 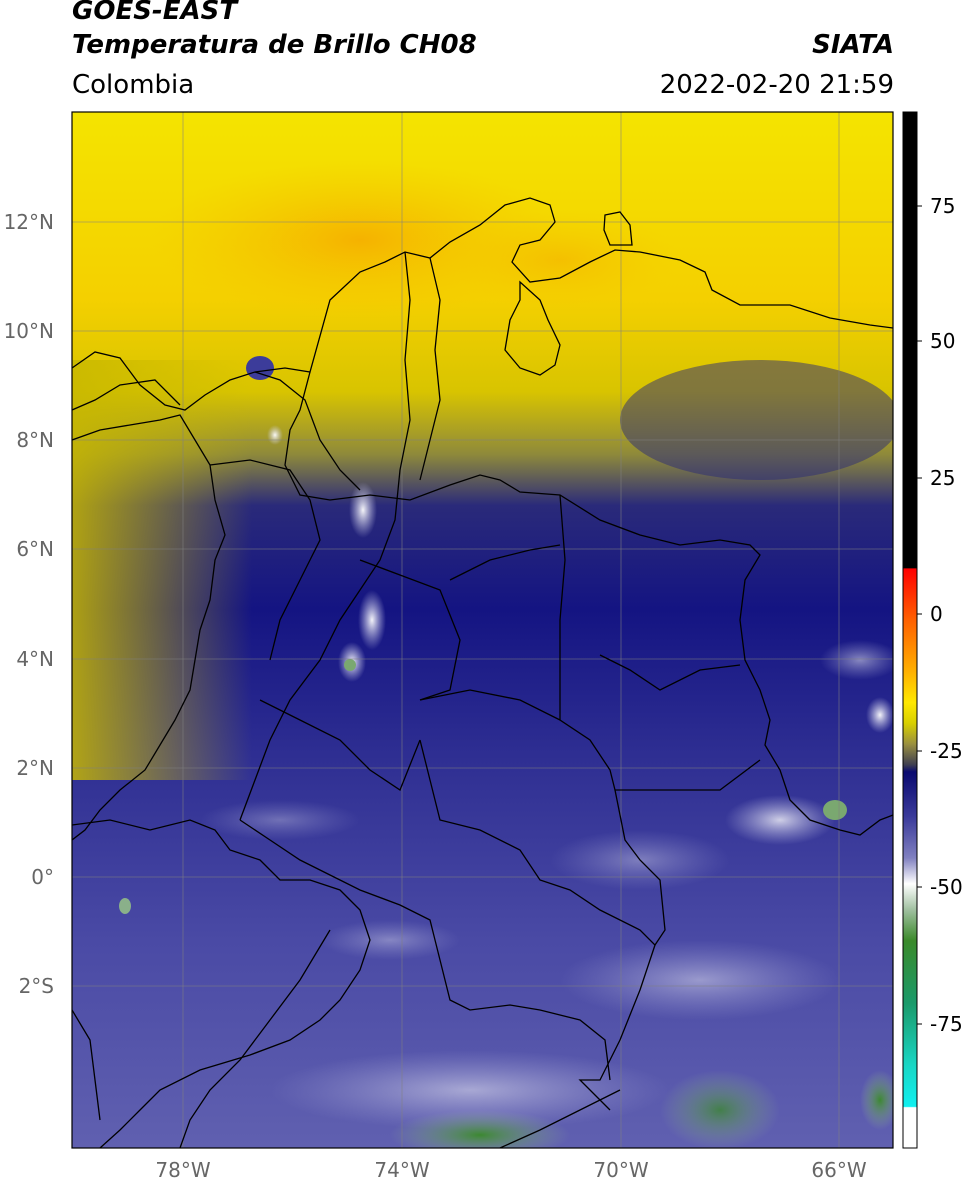 What do you see at coordinates (35, 440) in the screenshot?
I see `lat-label-8n: 8°N` at bounding box center [35, 440].